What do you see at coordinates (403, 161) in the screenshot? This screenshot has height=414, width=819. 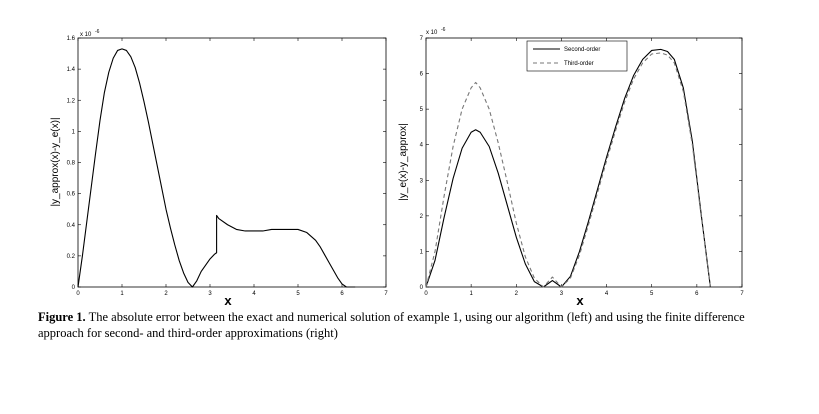 I see `right-y-axis-label: |y_e(x)-y_approx|` at bounding box center [403, 161].